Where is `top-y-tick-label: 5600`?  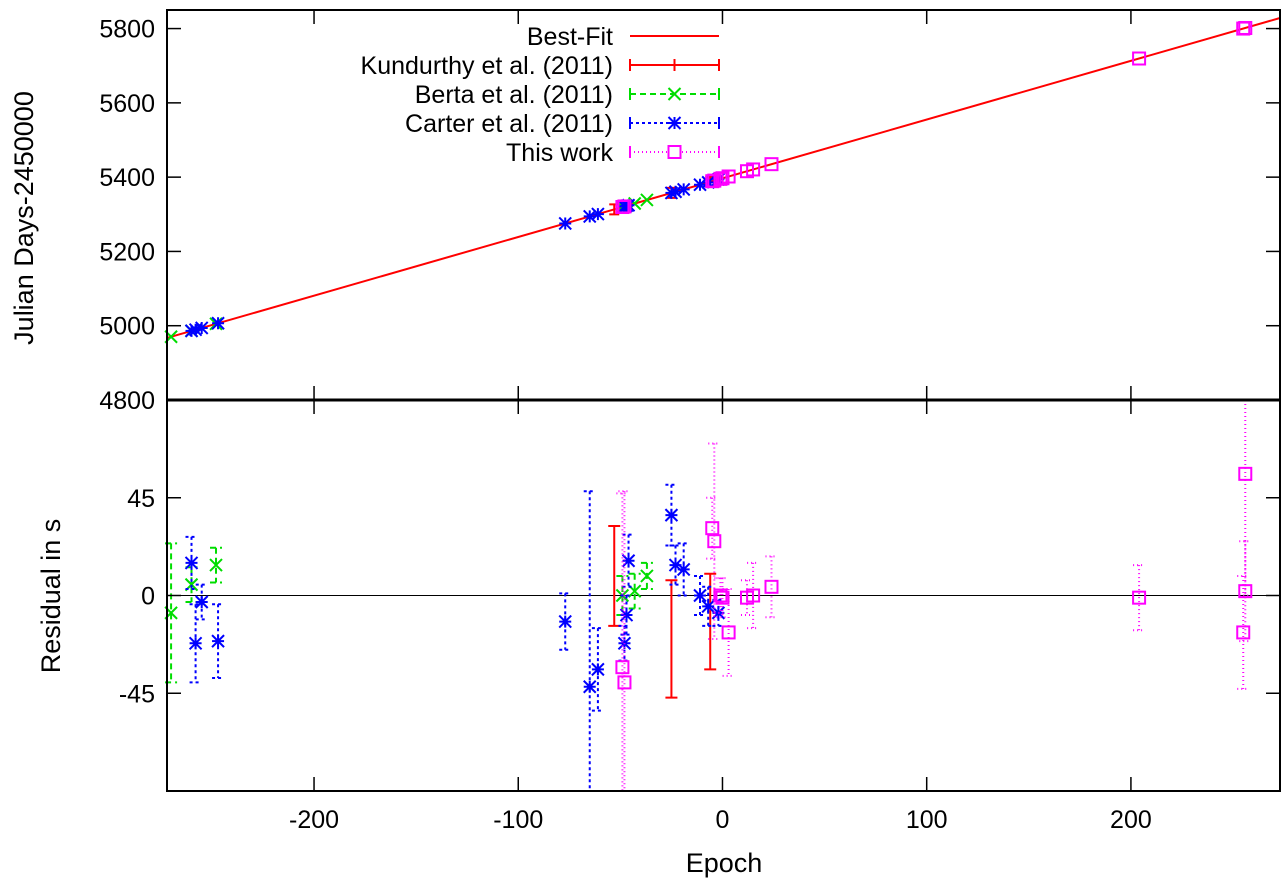 top-y-tick-label: 5600 is located at coordinates (127, 104).